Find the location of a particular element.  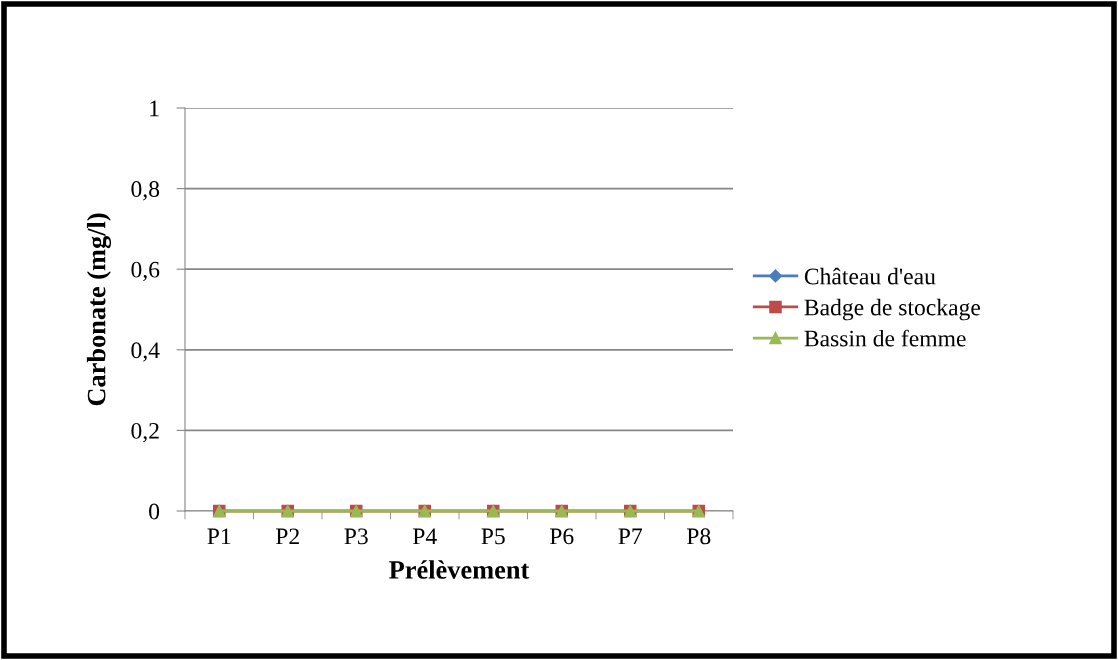

x-tick-label: P1 is located at coordinates (219, 536).